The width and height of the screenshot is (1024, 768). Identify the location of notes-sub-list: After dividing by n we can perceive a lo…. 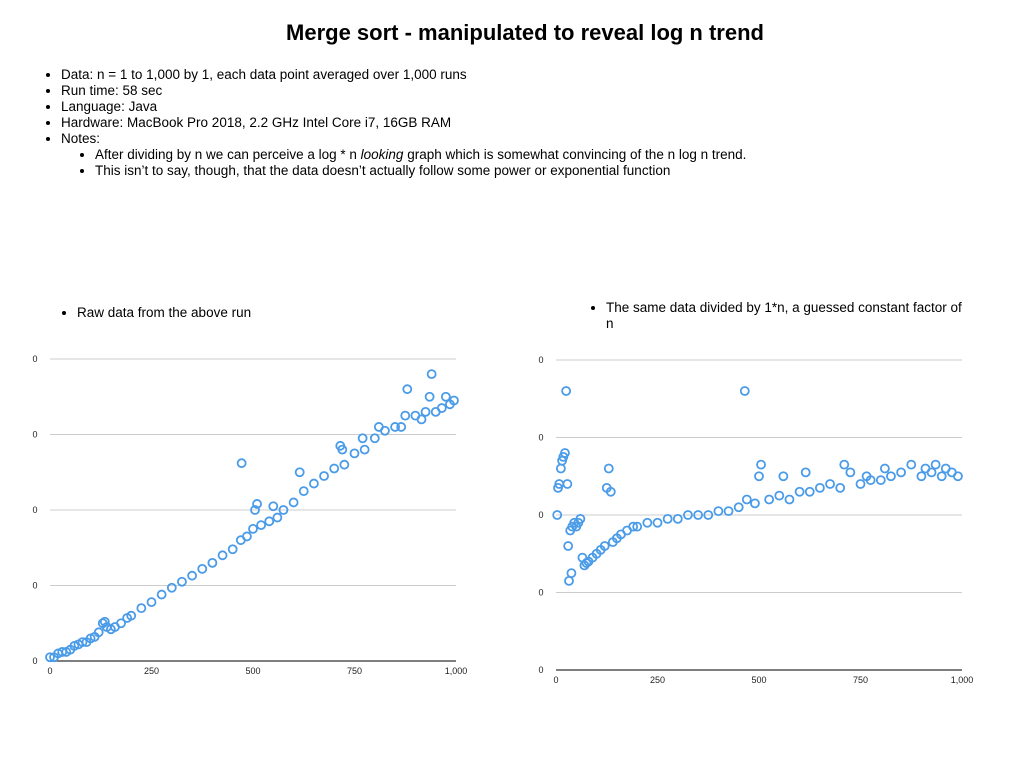
(511, 163).